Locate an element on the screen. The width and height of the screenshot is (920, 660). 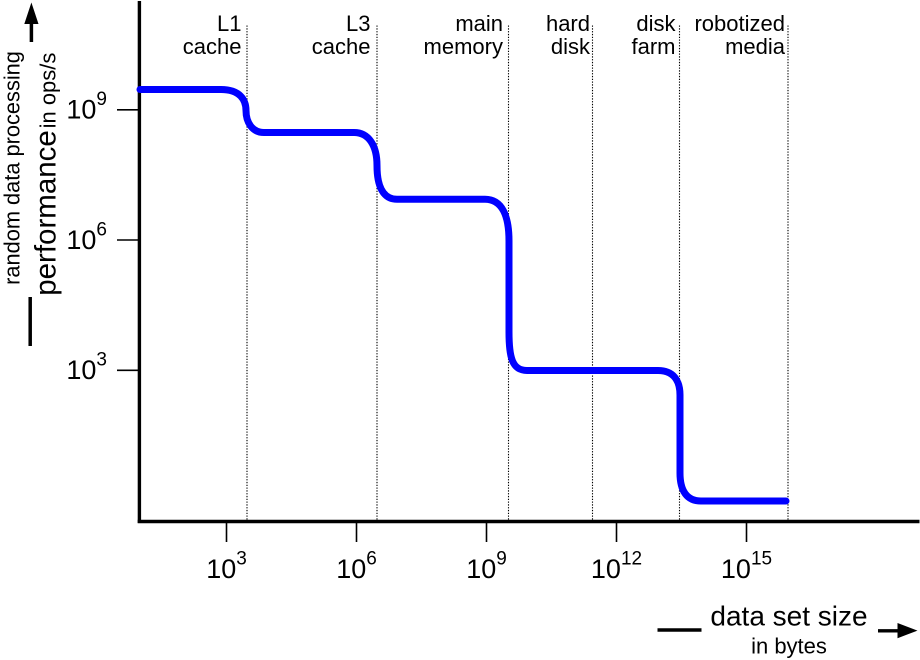
svg-text: performance is located at coordinates (46, 213).